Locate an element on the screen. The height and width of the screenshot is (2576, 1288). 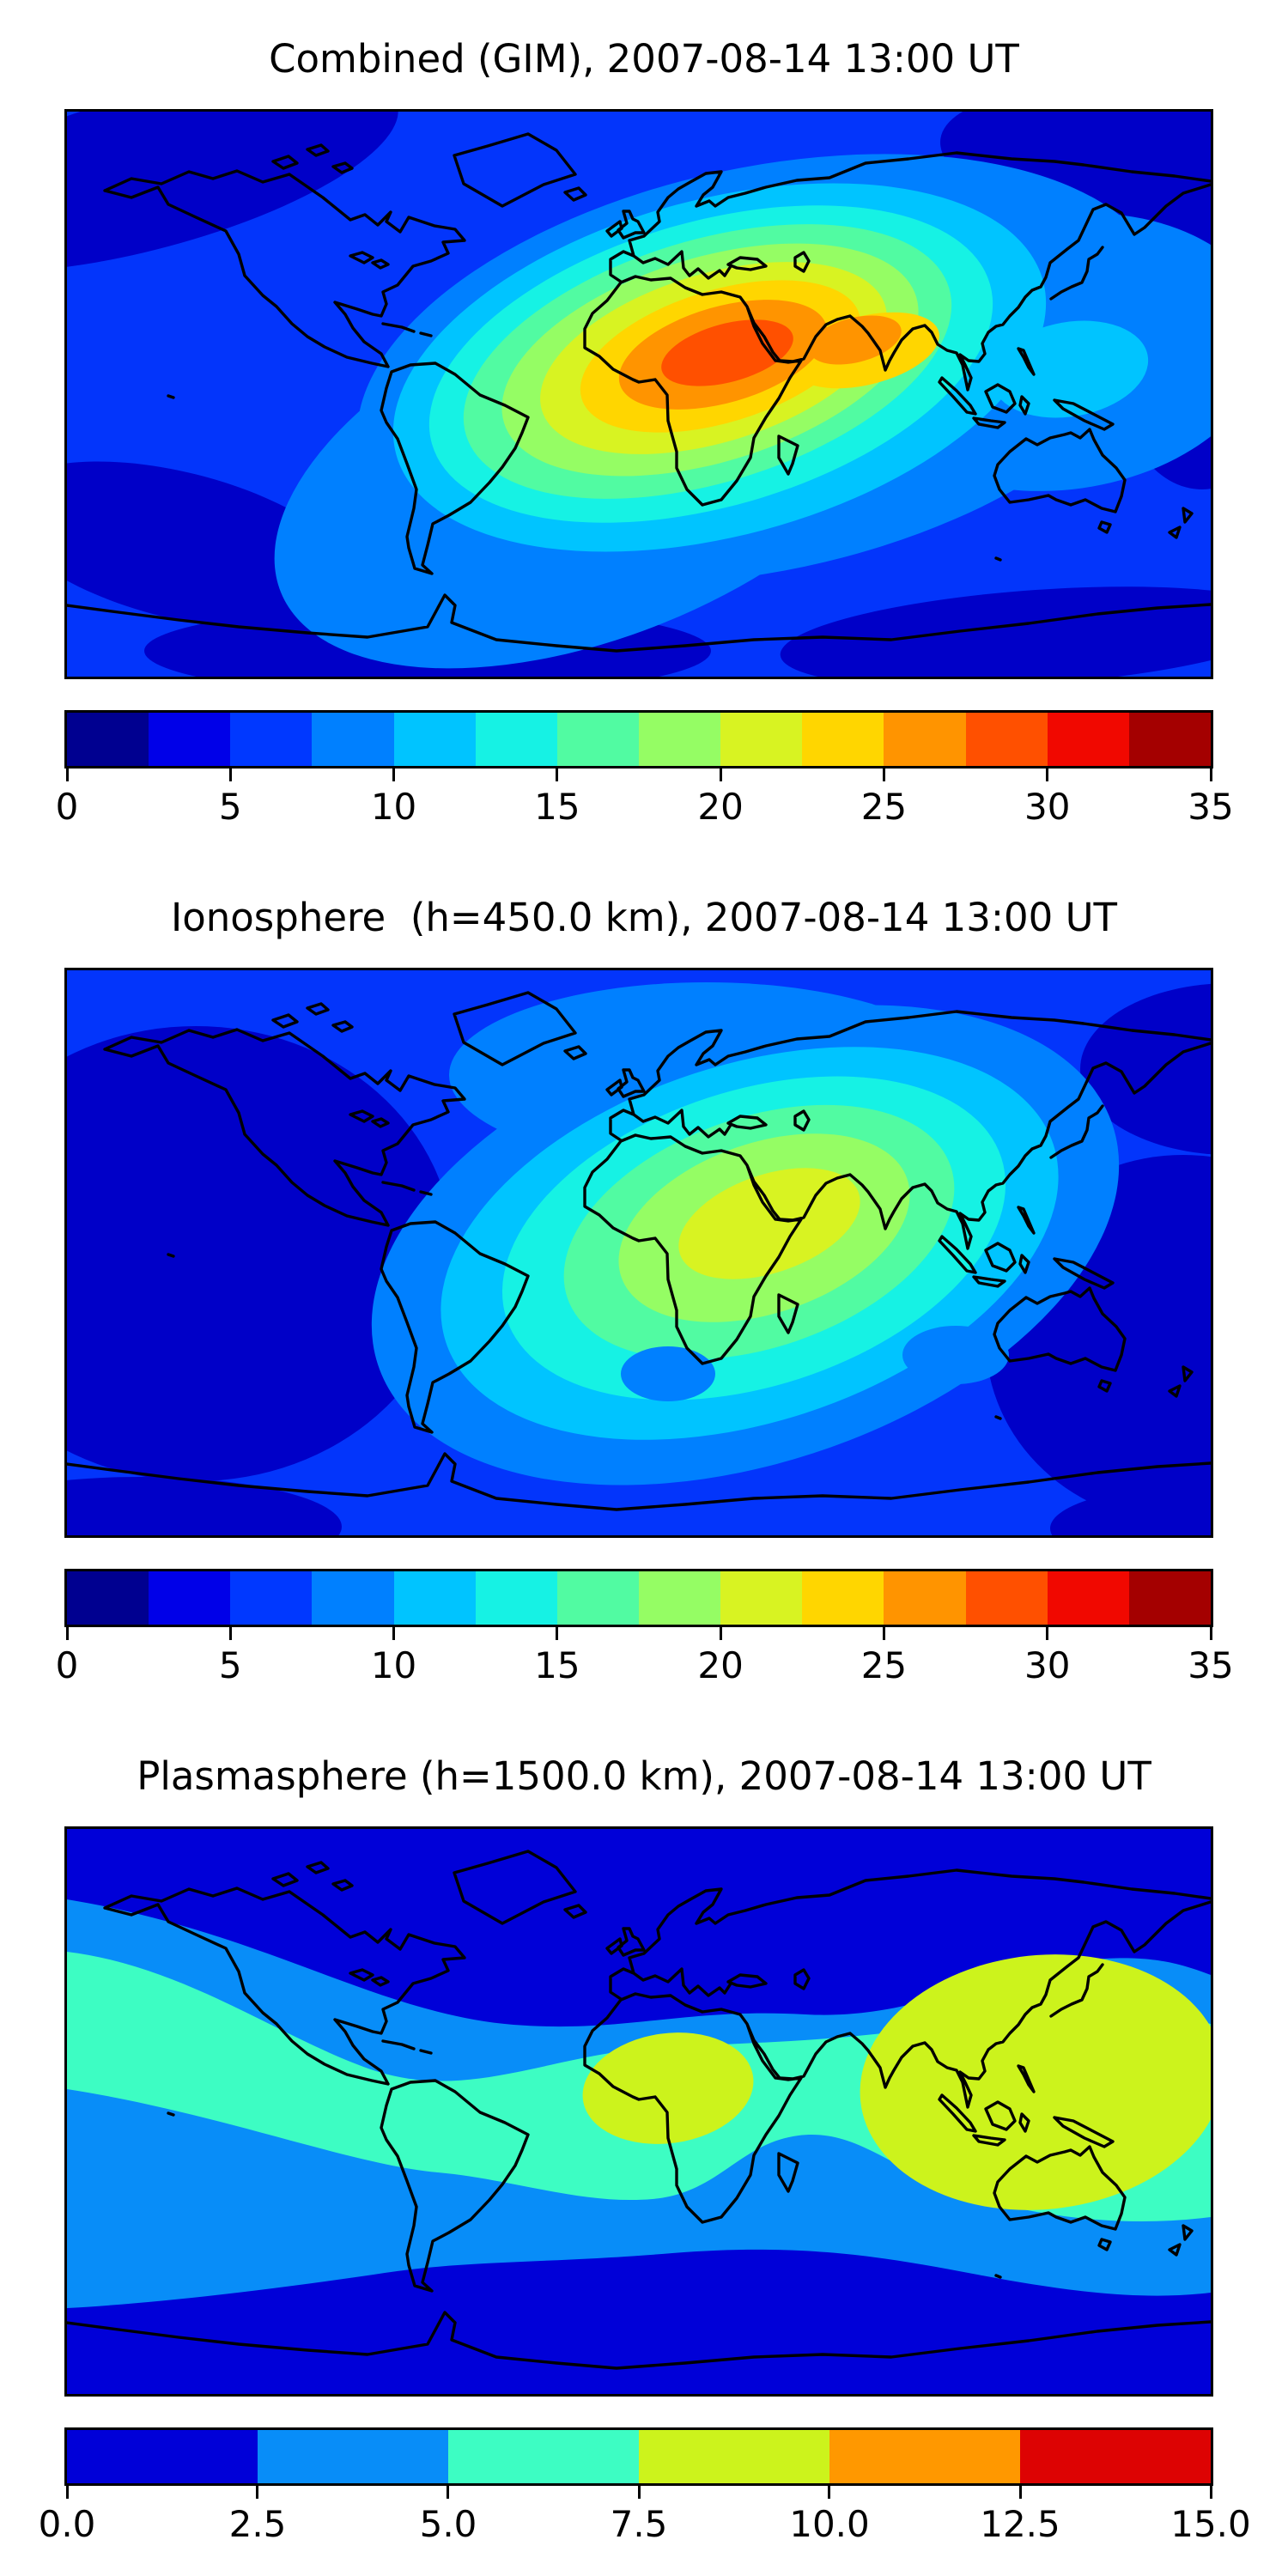
panel-title: Combined (GIM), 2007-08-14 13:00 UT is located at coordinates (644, 59).